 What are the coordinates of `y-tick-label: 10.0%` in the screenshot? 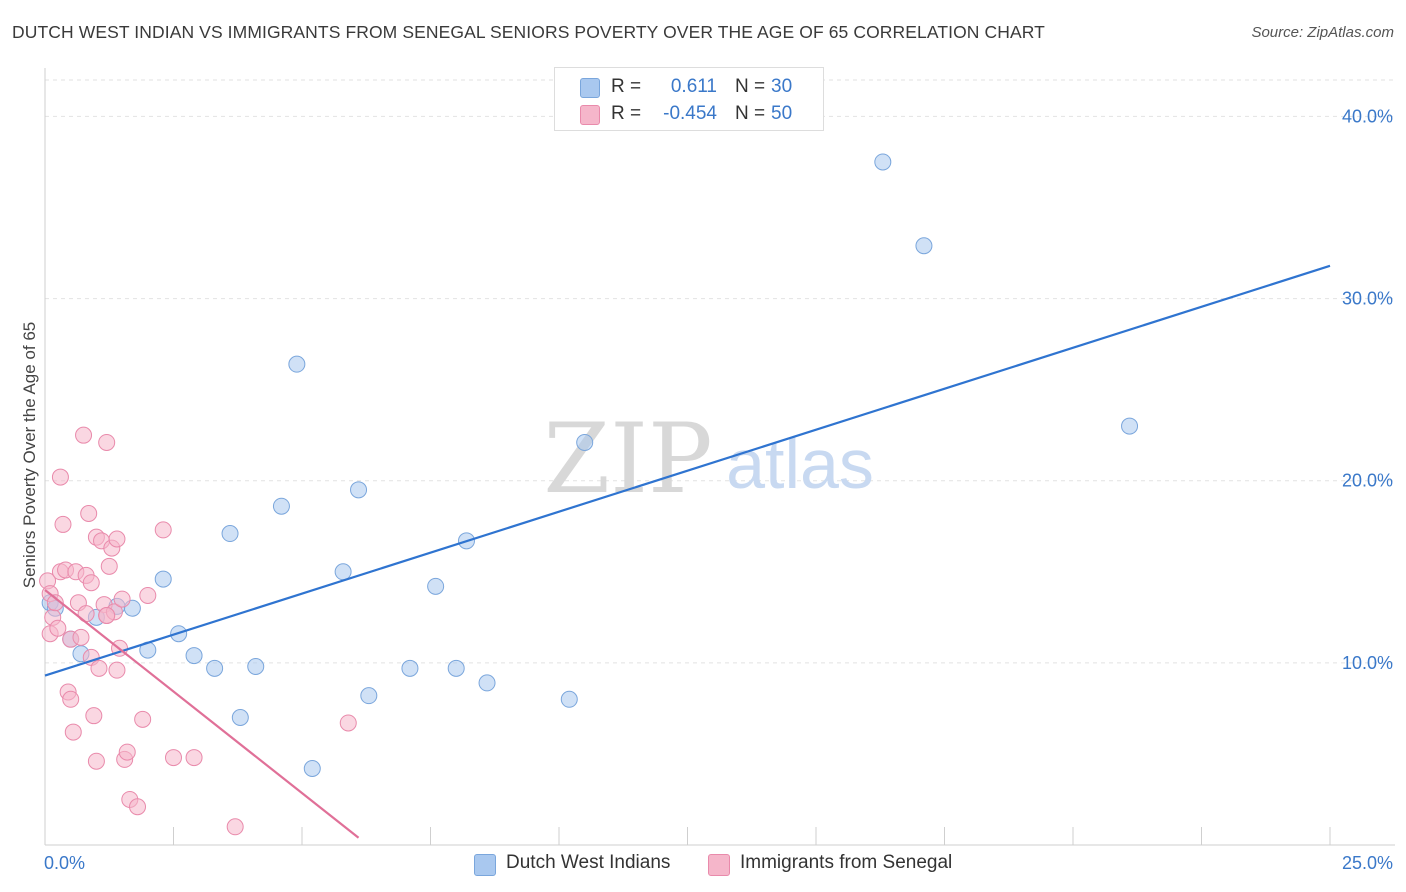 It's located at (1367, 663).